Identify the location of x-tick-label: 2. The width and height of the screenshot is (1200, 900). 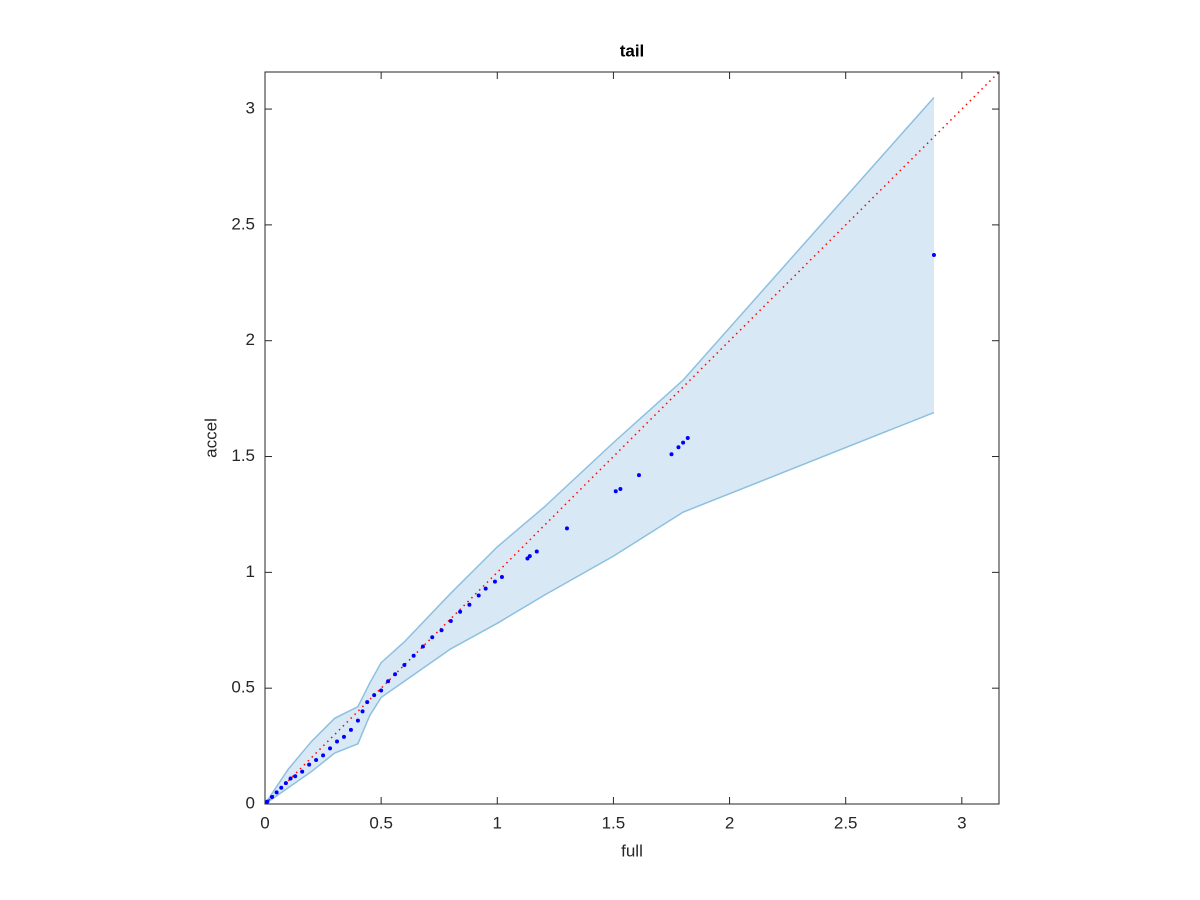
(729, 822).